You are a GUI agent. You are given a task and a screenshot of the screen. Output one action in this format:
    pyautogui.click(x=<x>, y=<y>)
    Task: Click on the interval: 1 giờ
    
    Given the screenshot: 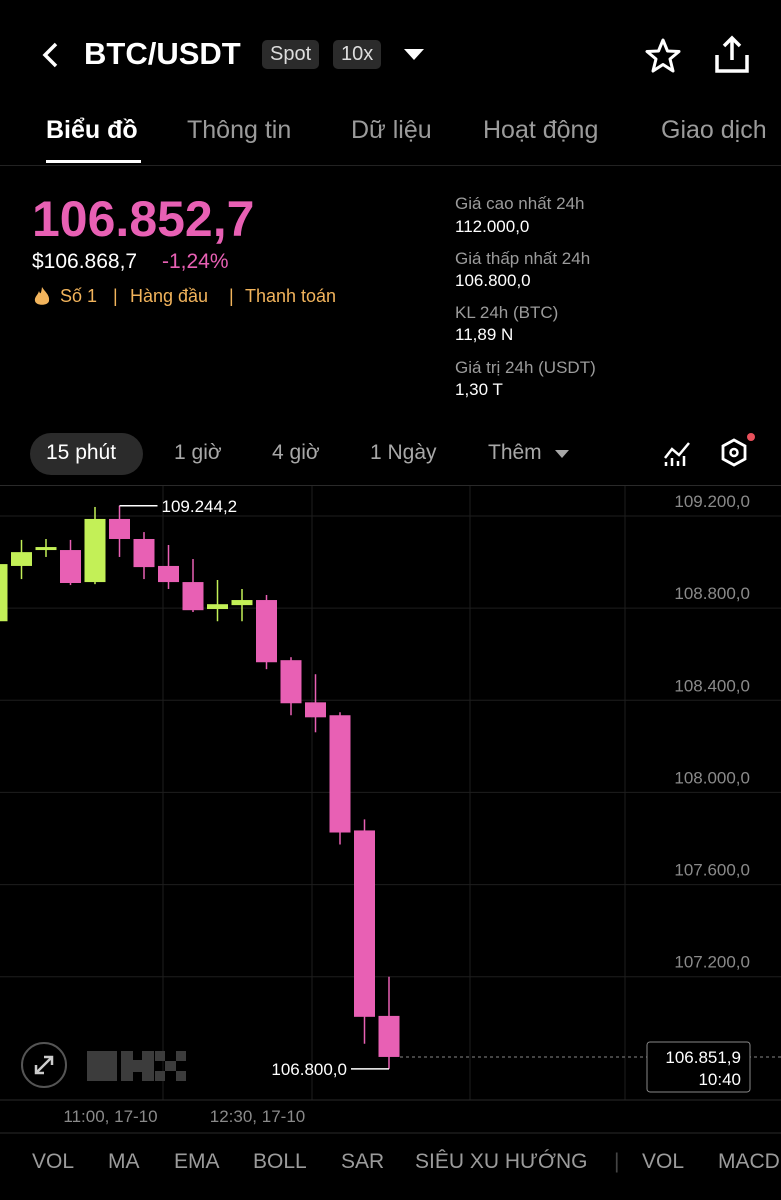 What is the action you would take?
    pyautogui.click(x=198, y=452)
    